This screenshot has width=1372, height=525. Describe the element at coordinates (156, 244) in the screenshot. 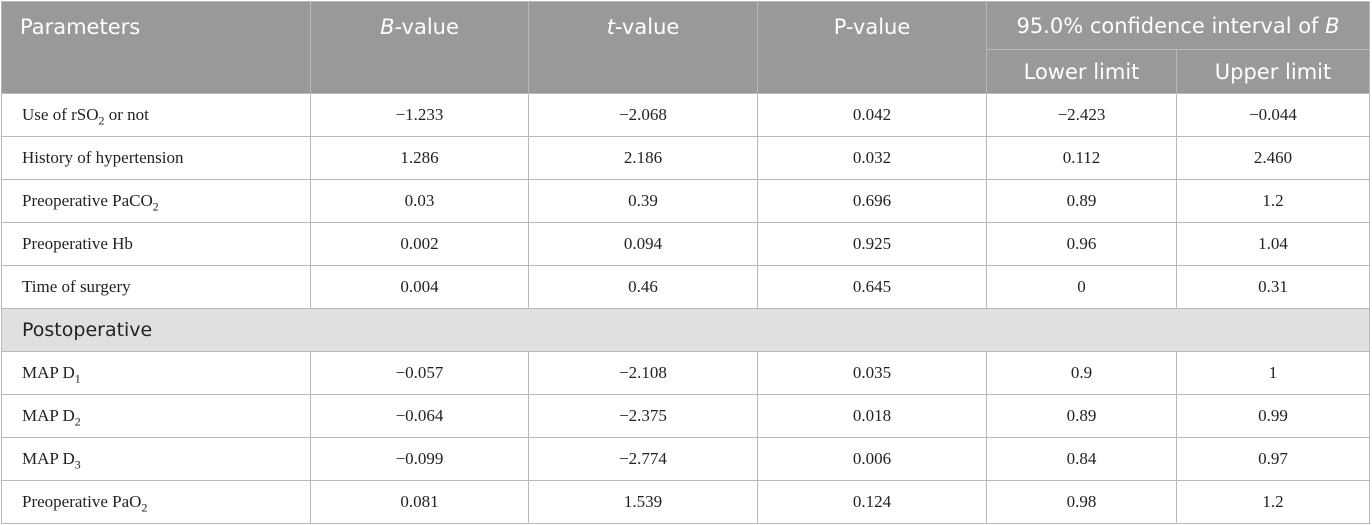

I see `parameter-cell: Preoperative Hb` at that location.